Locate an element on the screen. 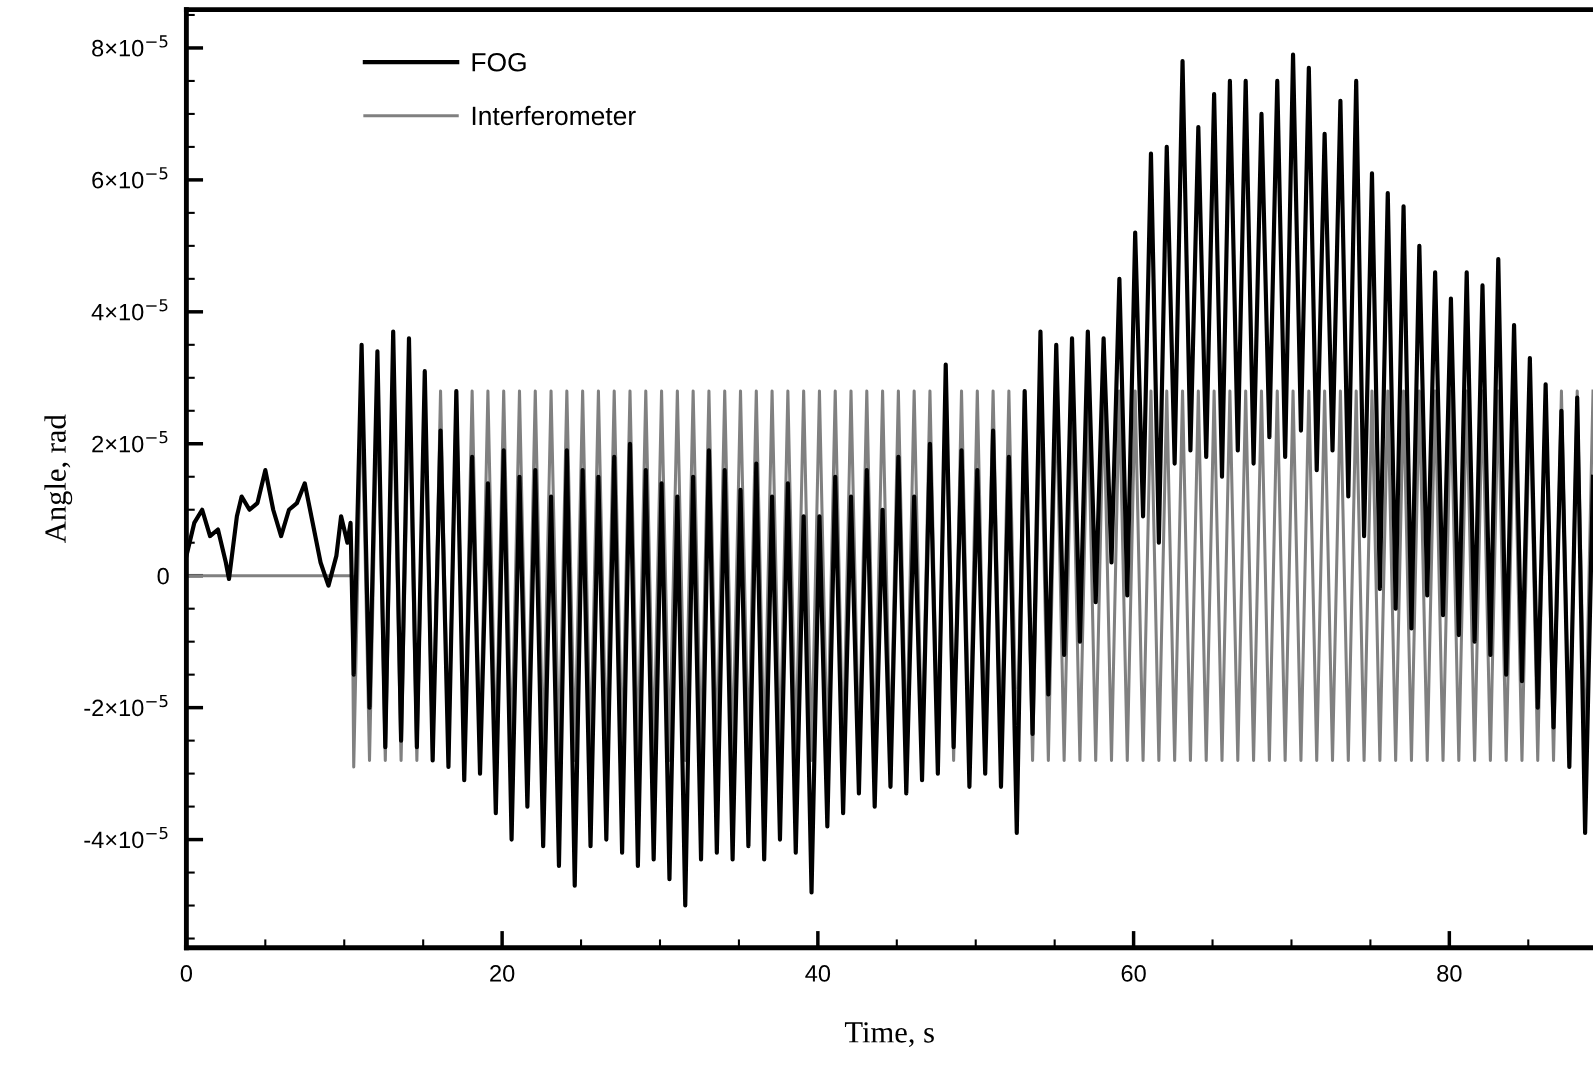 The width and height of the screenshot is (1593, 1077). y-tick-label: 6×10$^{−5}$ is located at coordinates (130, 178).